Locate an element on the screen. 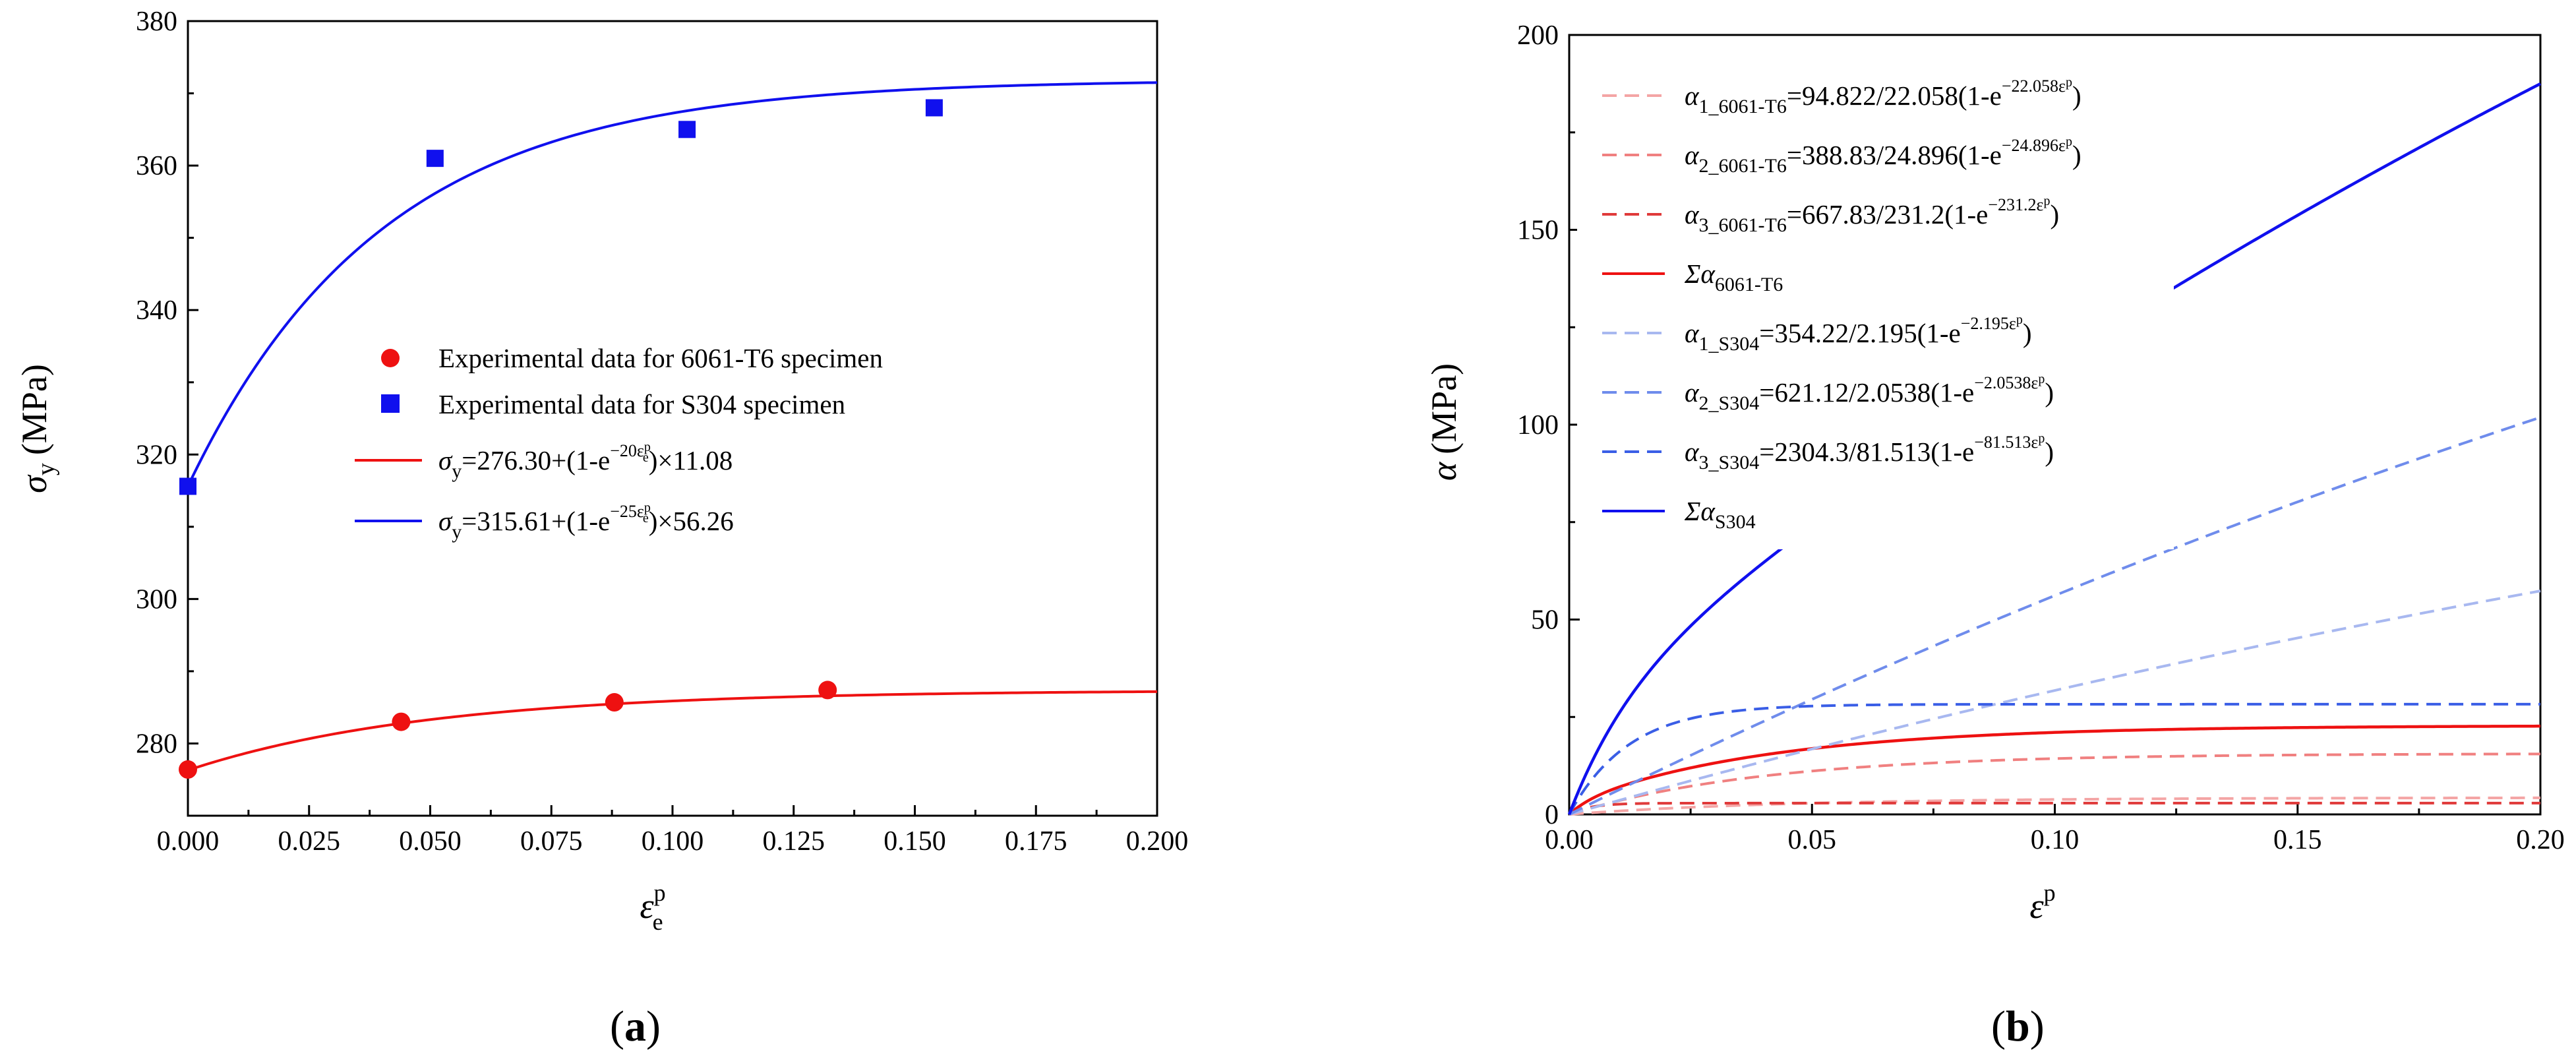 Image resolution: width=2576 pixels, height=1063 pixels. panel-b-y-tick-label: 0 is located at coordinates (1552, 815).